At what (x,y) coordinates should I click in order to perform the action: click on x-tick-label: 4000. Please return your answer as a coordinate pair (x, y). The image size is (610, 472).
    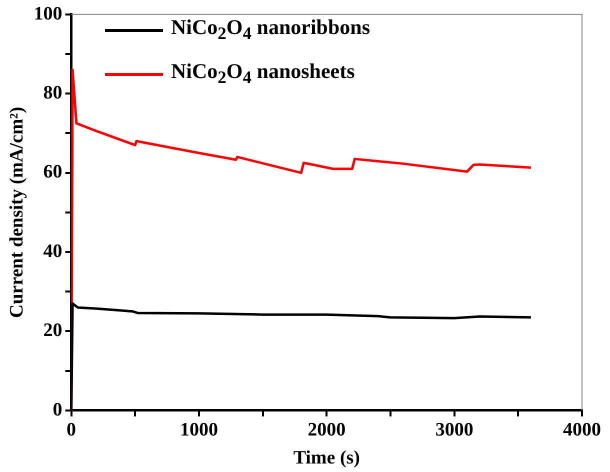
    Looking at the image, I should click on (582, 430).